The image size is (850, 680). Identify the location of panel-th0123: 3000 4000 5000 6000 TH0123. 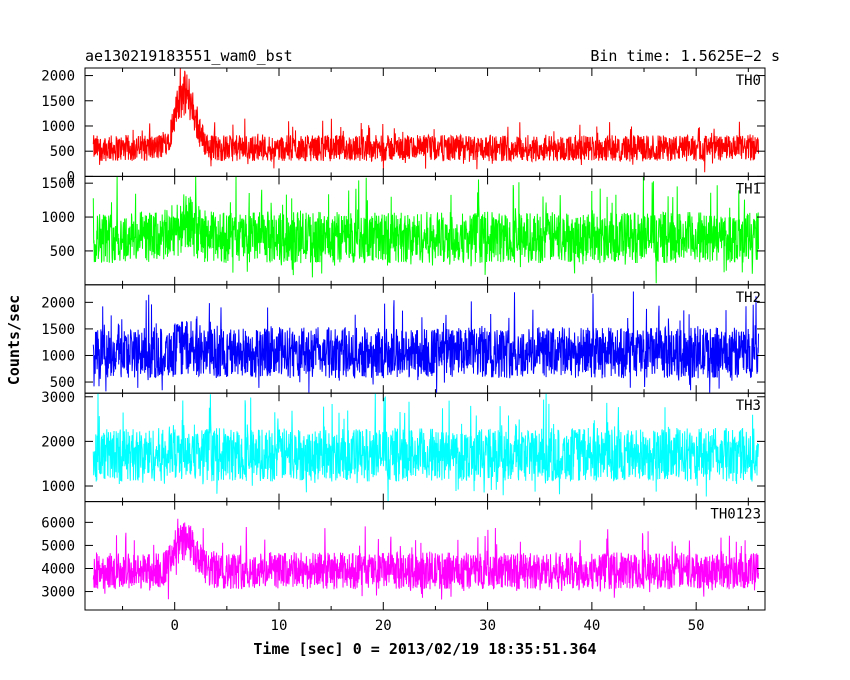
(403, 556).